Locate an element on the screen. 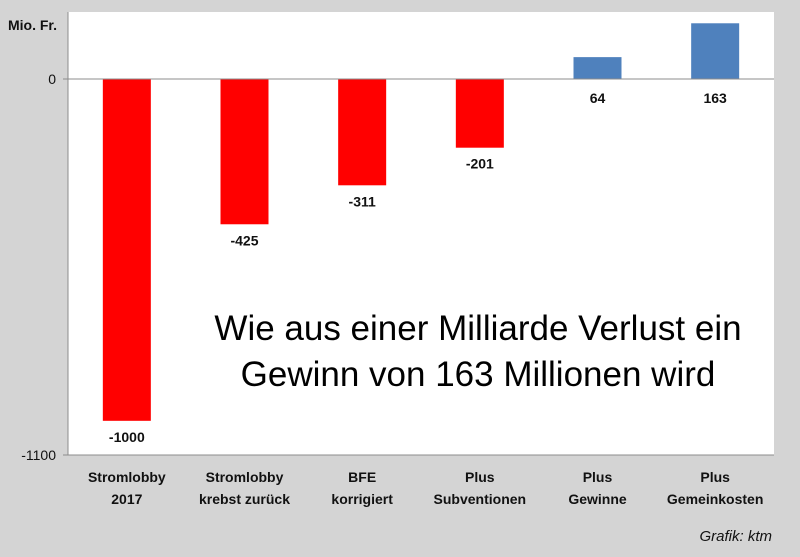  x-tick-label: BFE is located at coordinates (362, 477).